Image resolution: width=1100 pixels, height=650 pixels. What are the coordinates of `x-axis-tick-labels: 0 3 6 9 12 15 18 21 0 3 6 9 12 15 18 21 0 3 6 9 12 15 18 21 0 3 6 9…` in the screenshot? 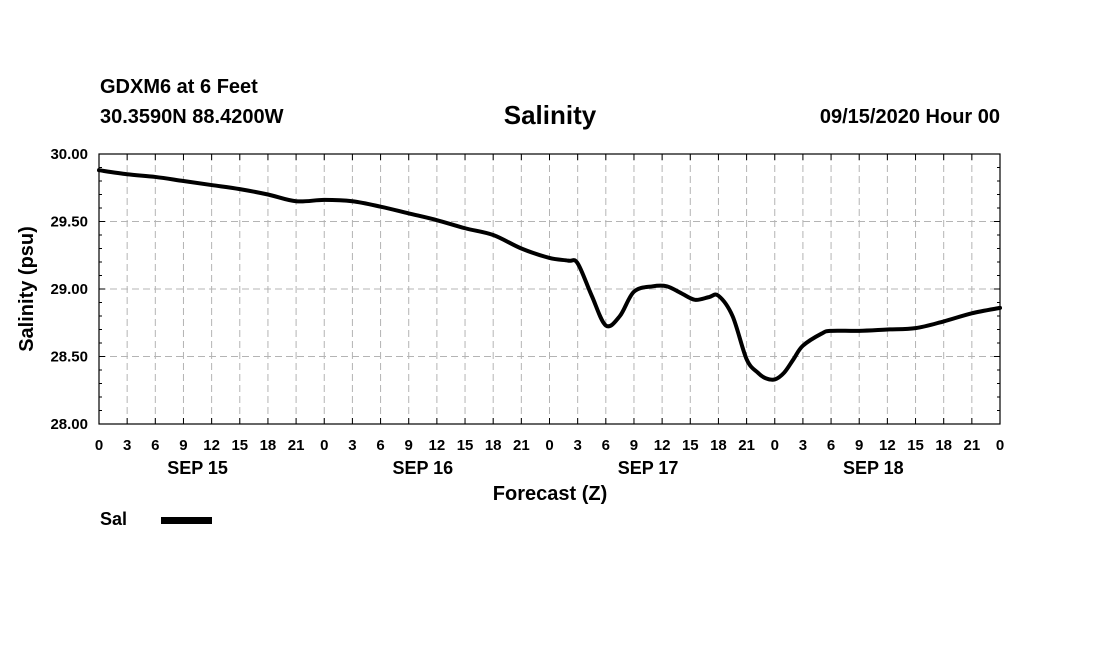 It's located at (549, 445).